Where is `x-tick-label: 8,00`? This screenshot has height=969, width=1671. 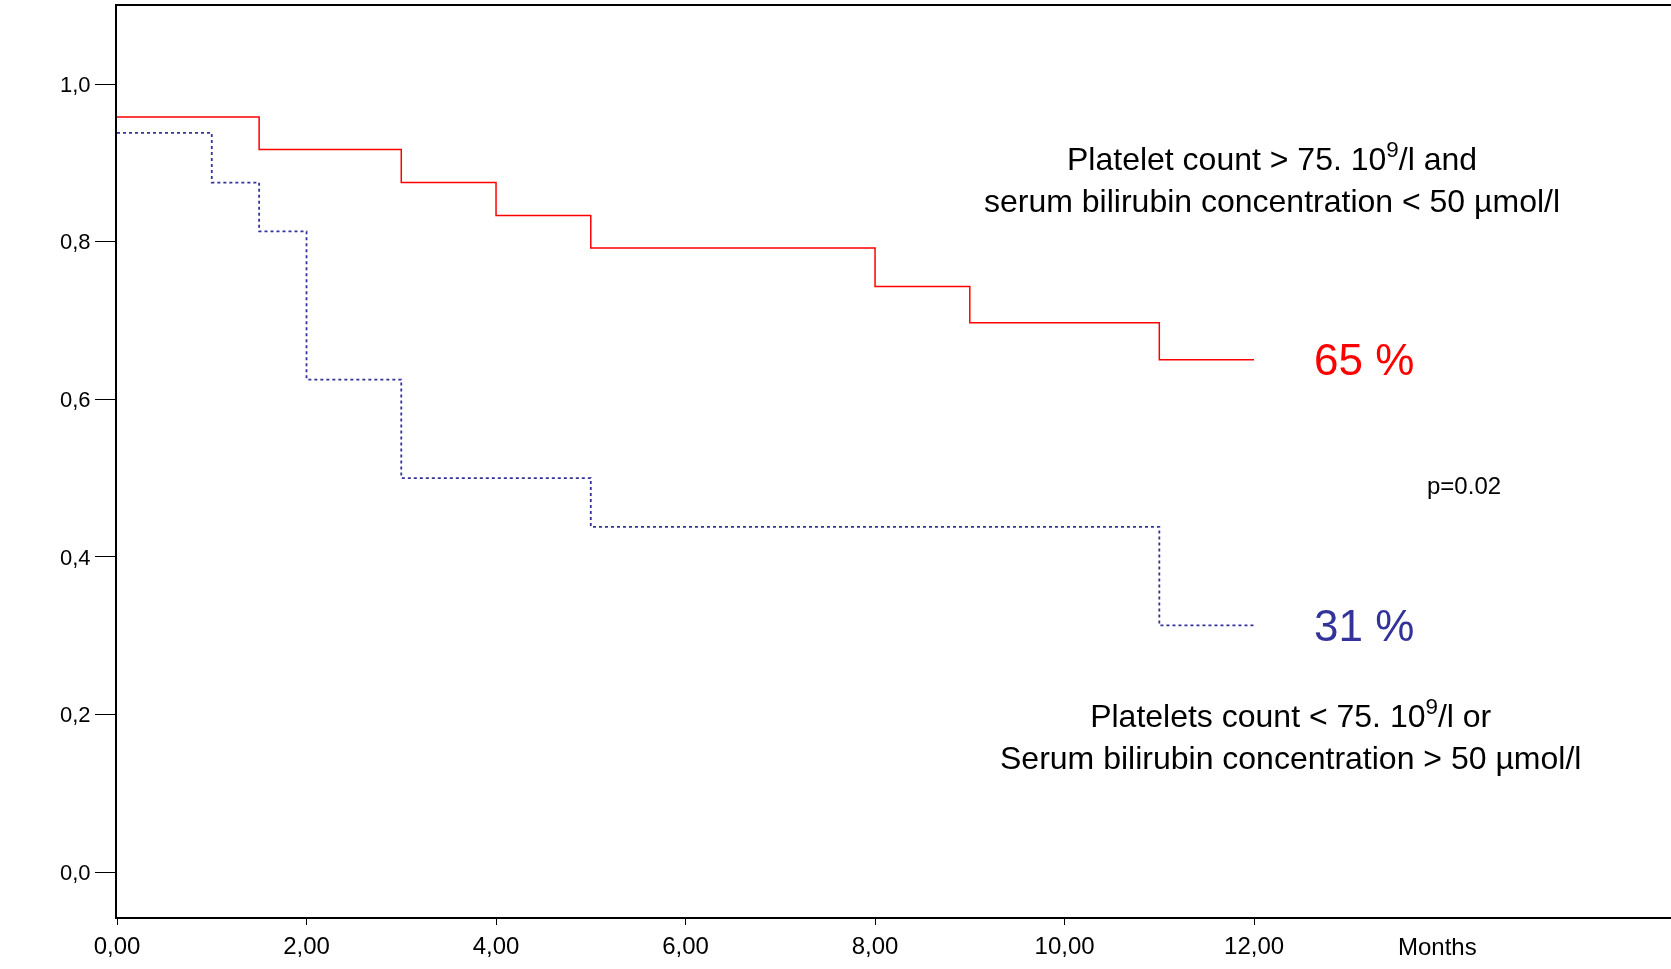
x-tick-label: 8,00 is located at coordinates (875, 945).